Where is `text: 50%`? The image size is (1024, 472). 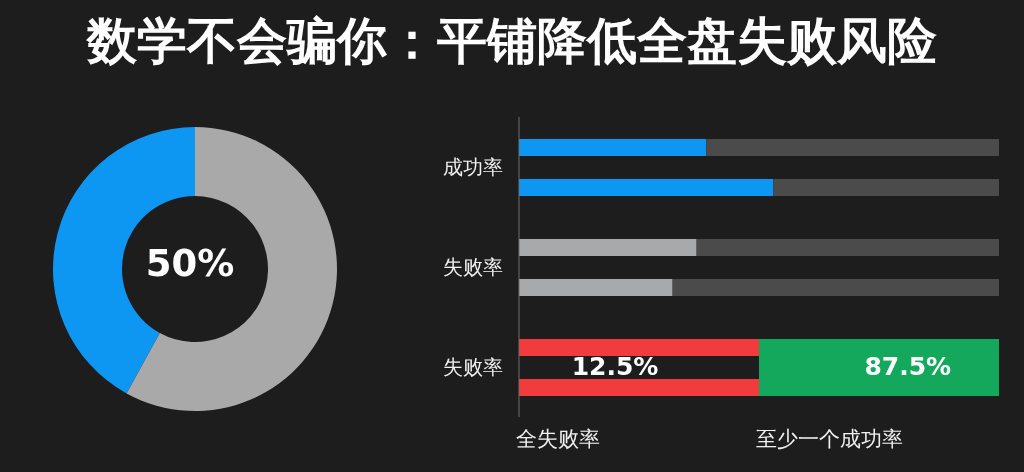
text: 50% is located at coordinates (190, 263).